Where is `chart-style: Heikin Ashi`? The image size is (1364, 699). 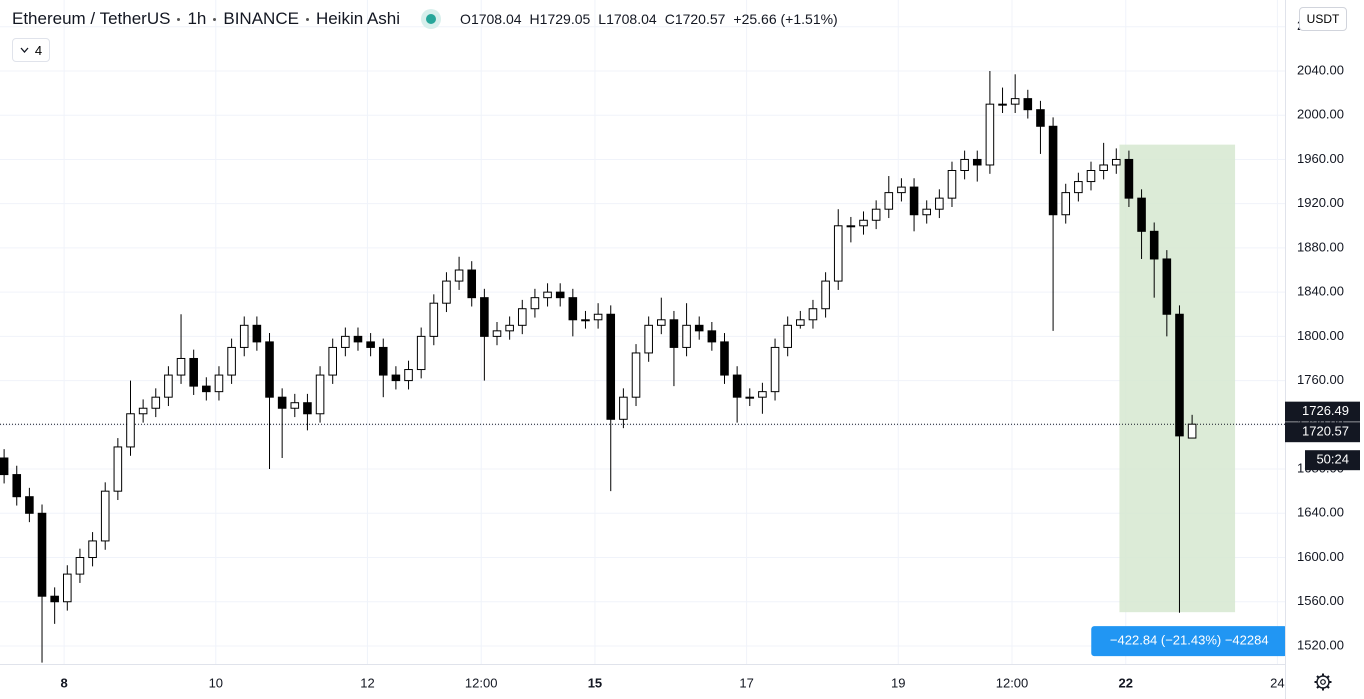 chart-style: Heikin Ashi is located at coordinates (358, 18).